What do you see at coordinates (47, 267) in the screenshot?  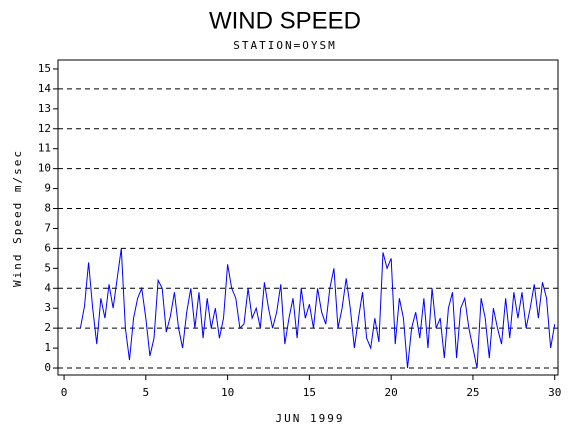 I see `y-tick-label: 5` at bounding box center [47, 267].